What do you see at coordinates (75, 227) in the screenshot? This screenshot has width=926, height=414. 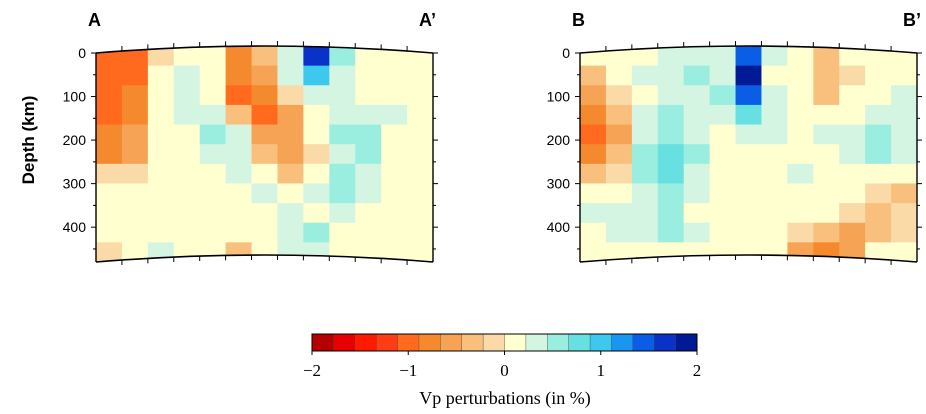 I see `depth-tick-label: 400` at bounding box center [75, 227].